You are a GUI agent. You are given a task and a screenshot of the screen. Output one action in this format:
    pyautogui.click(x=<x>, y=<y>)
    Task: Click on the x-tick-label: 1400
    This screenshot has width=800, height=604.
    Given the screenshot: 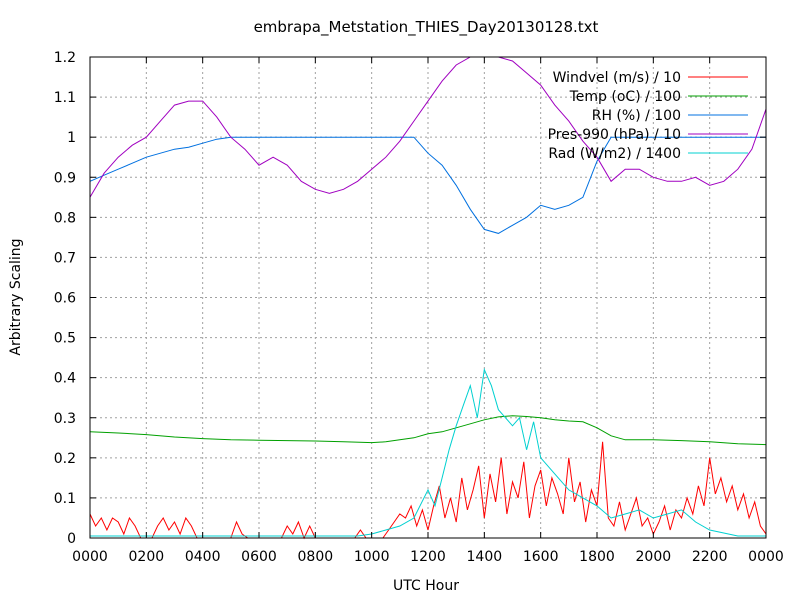 What is the action you would take?
    pyautogui.click(x=485, y=557)
    